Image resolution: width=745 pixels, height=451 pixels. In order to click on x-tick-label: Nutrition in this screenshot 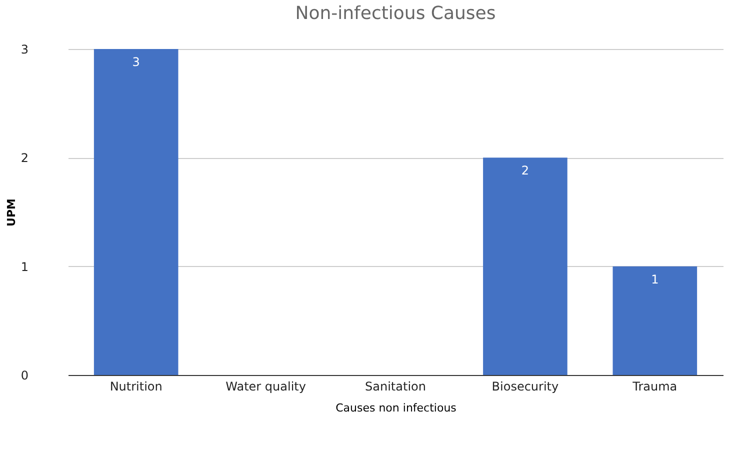, I will do `click(136, 387)`.